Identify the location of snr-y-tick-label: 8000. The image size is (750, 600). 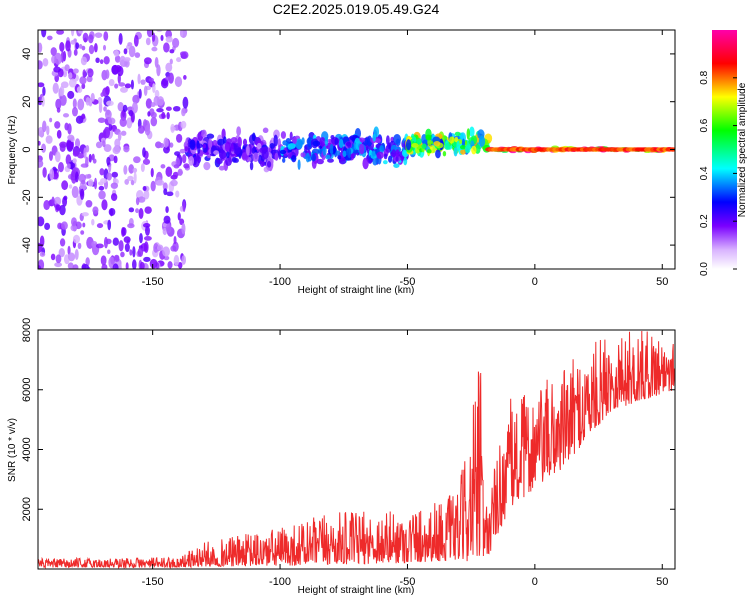
(27, 330).